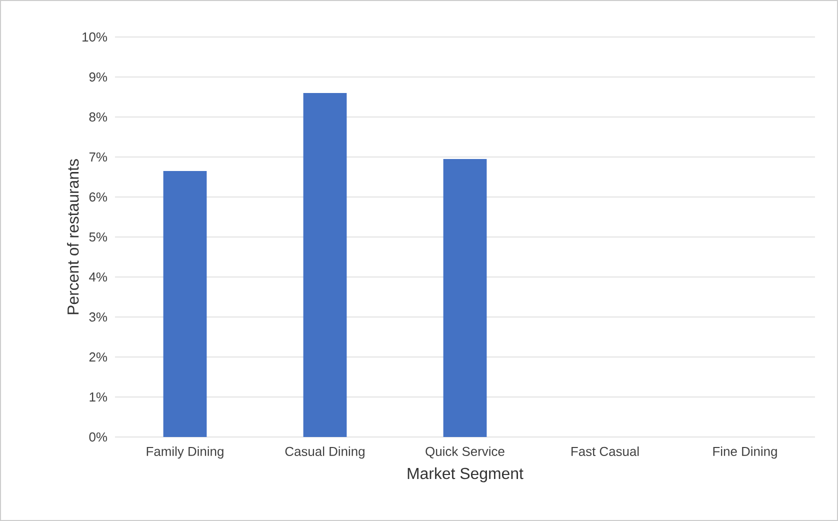 The width and height of the screenshot is (838, 521). I want to click on x-axis-title: Market Segment, so click(466, 474).